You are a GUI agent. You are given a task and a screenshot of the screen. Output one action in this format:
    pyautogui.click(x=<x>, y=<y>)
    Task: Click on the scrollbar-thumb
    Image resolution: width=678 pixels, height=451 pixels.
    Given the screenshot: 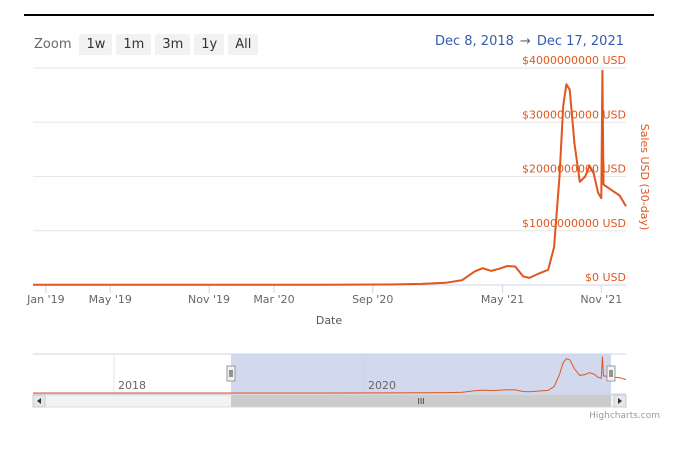 What is the action you would take?
    pyautogui.click(x=421, y=401)
    